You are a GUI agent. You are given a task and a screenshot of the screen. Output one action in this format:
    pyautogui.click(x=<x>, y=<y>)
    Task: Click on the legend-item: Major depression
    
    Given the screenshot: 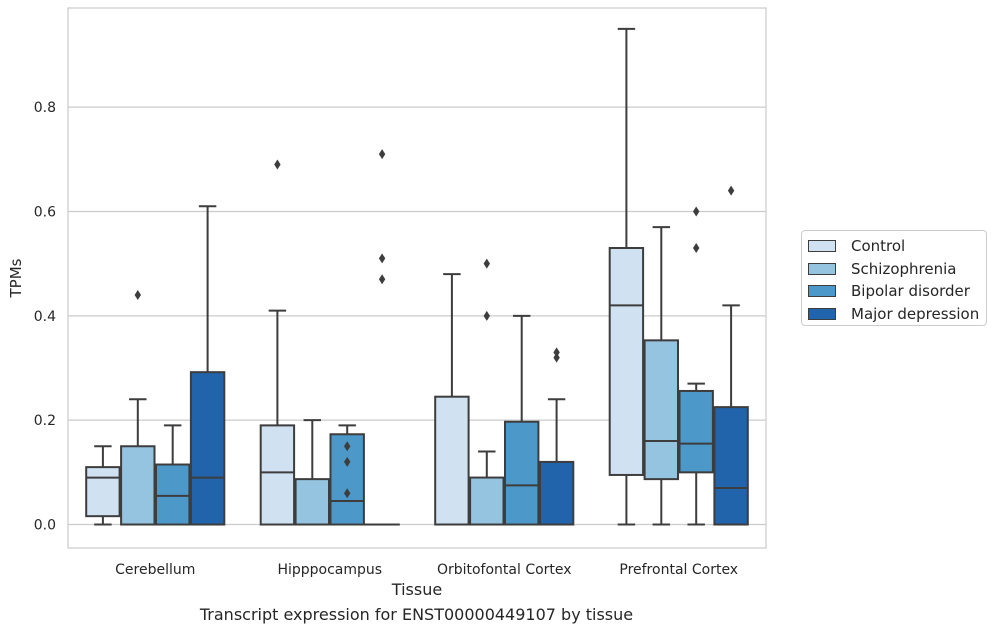 What is the action you would take?
    pyautogui.click(x=897, y=314)
    